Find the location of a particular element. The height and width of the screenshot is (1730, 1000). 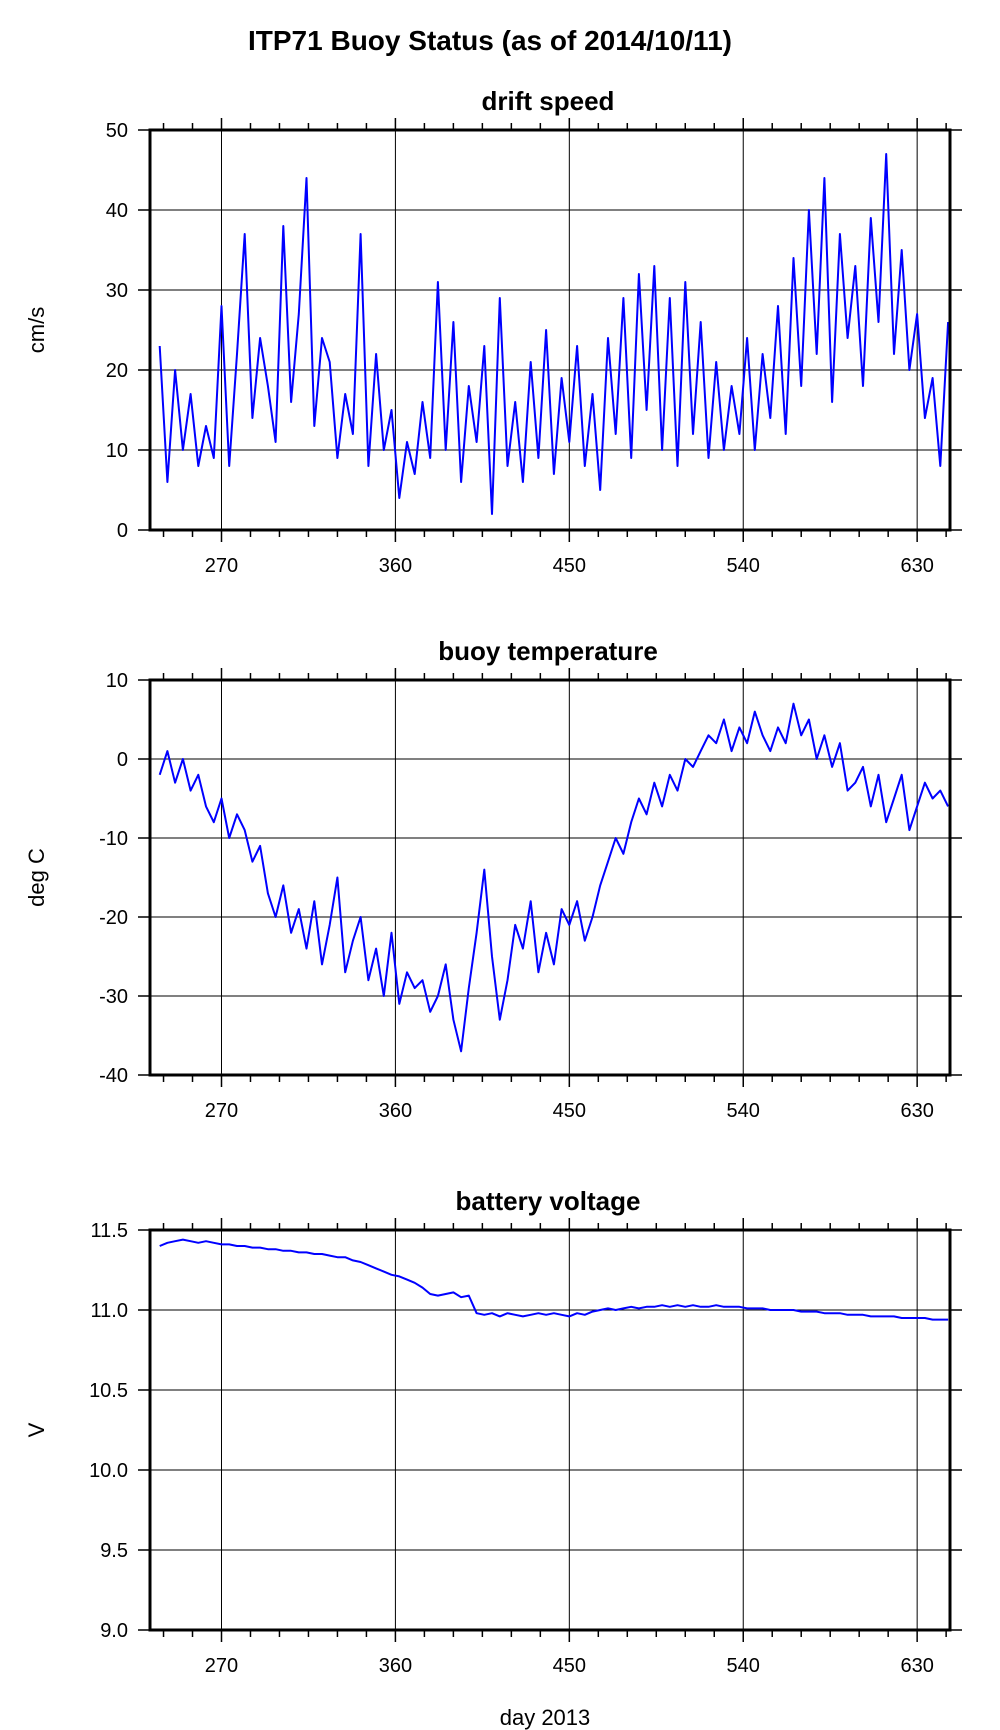

buoy-temperature-ytick-label: -10 is located at coordinates (113, 839).